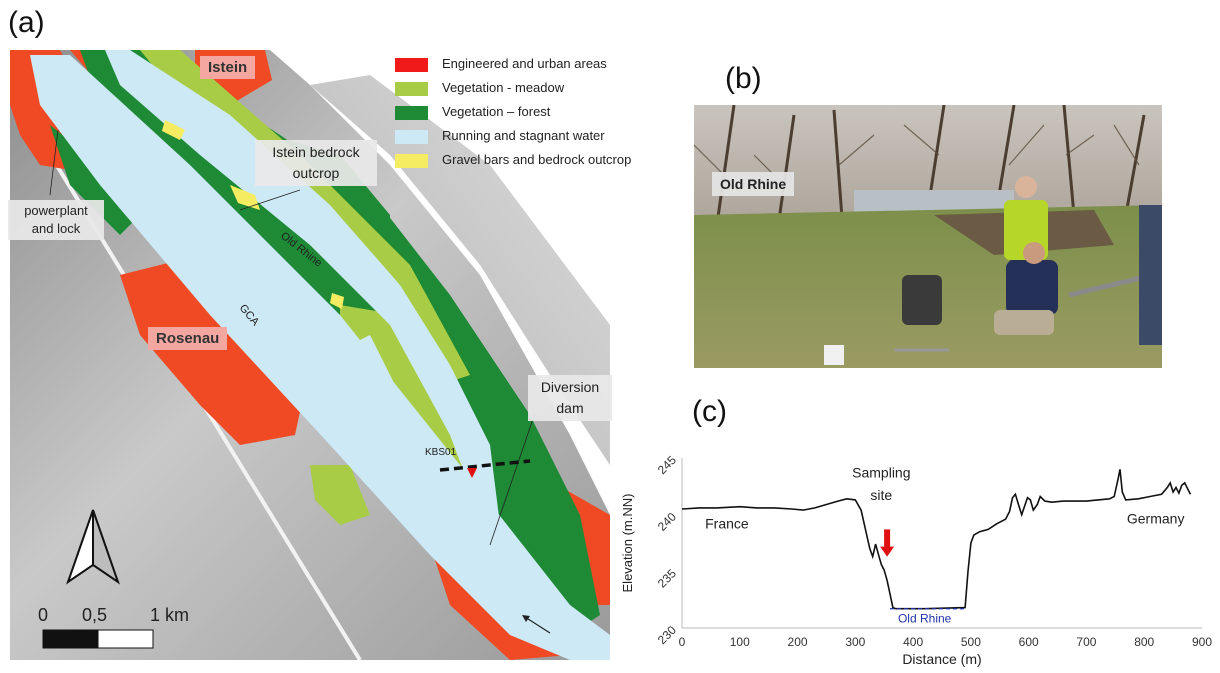  I want to click on x-tick-label: 900, so click(1202, 642).